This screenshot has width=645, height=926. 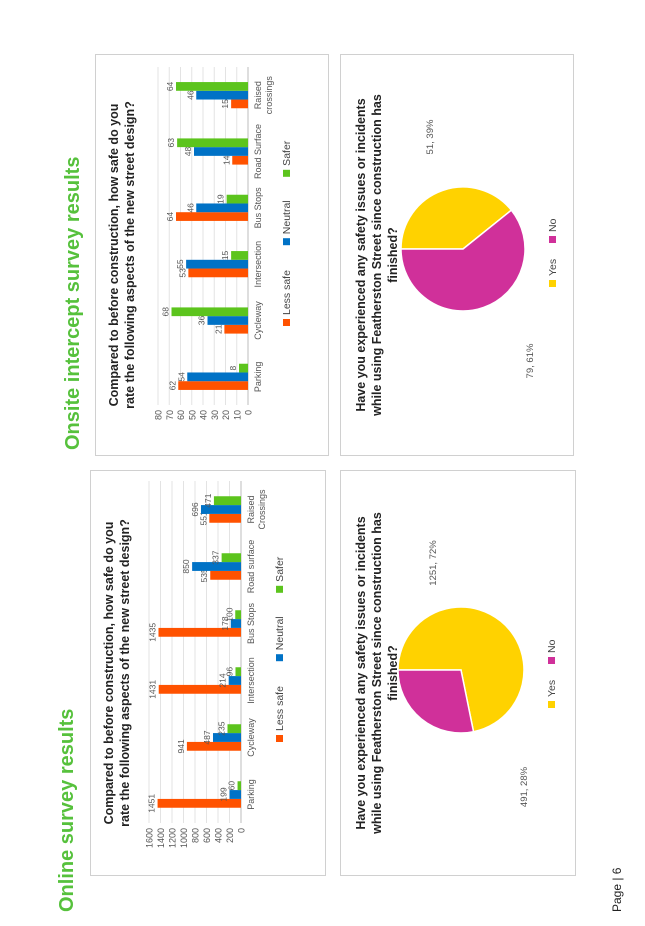 What do you see at coordinates (170, 415) in the screenshot?
I see `y-tick-label: 70` at bounding box center [170, 415].